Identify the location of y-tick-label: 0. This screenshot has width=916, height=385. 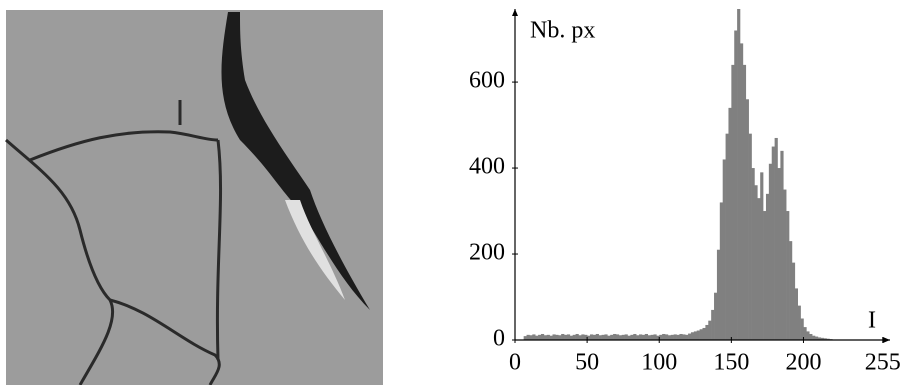
(499, 339).